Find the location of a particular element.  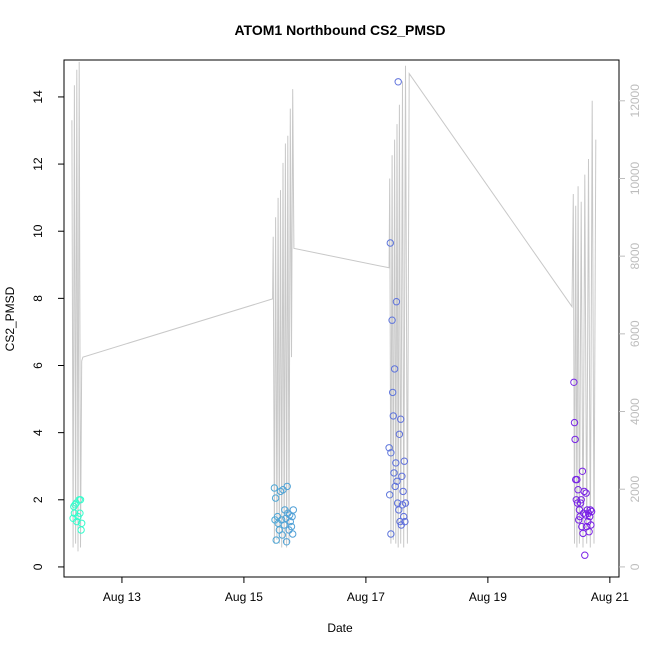

y-tick-label: 8 is located at coordinates (38, 298).